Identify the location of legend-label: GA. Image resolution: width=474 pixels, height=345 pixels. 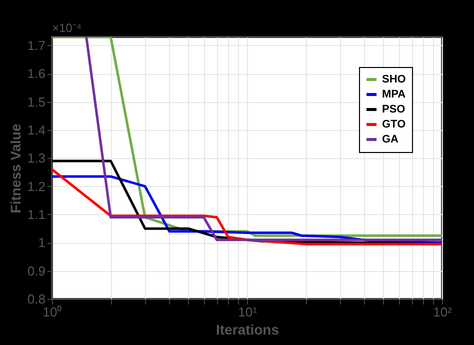
(390, 140).